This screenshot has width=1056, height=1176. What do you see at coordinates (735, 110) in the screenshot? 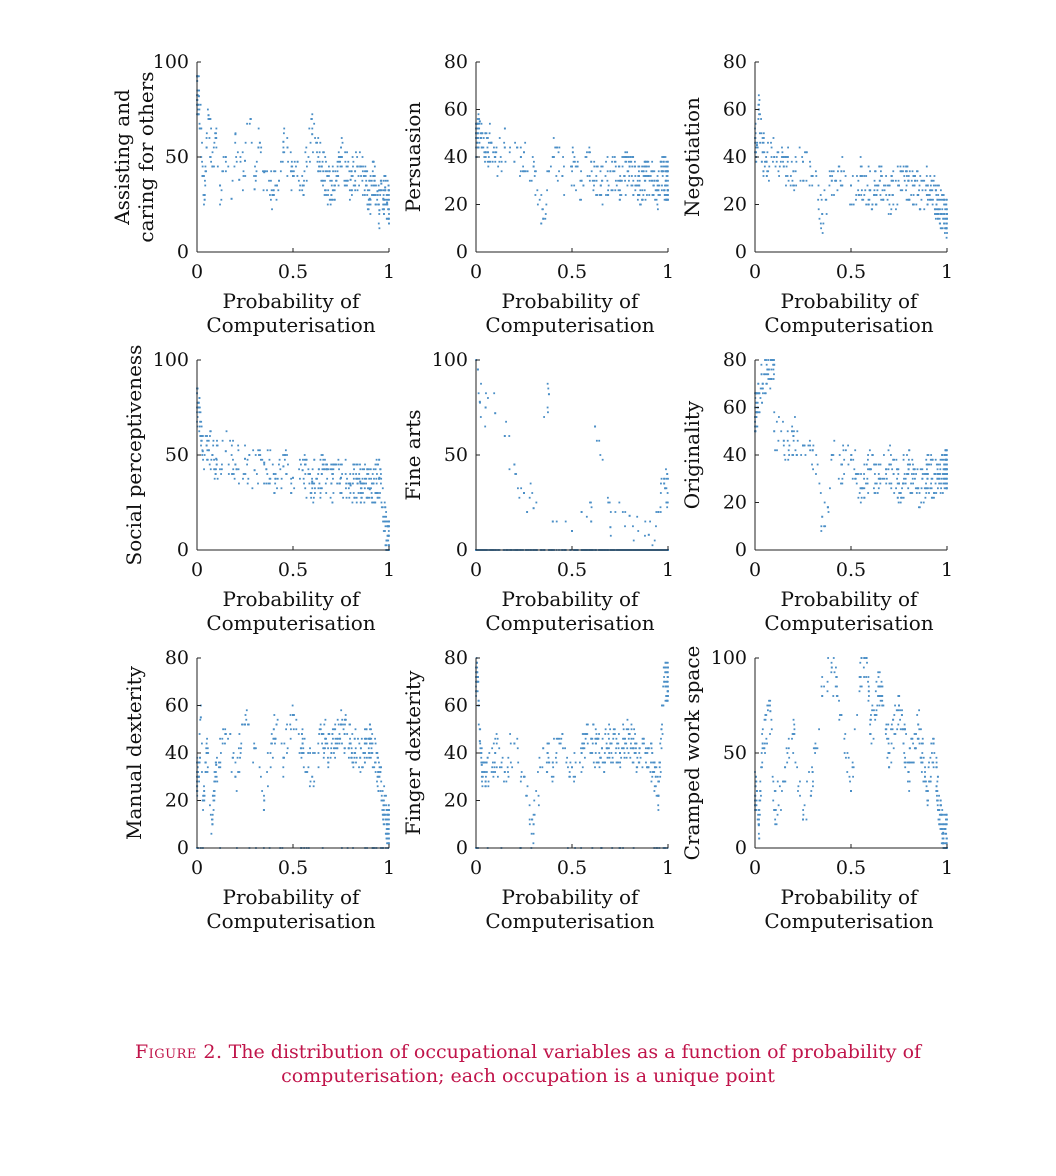
I see `y-tick-label: 60` at bounding box center [735, 110].